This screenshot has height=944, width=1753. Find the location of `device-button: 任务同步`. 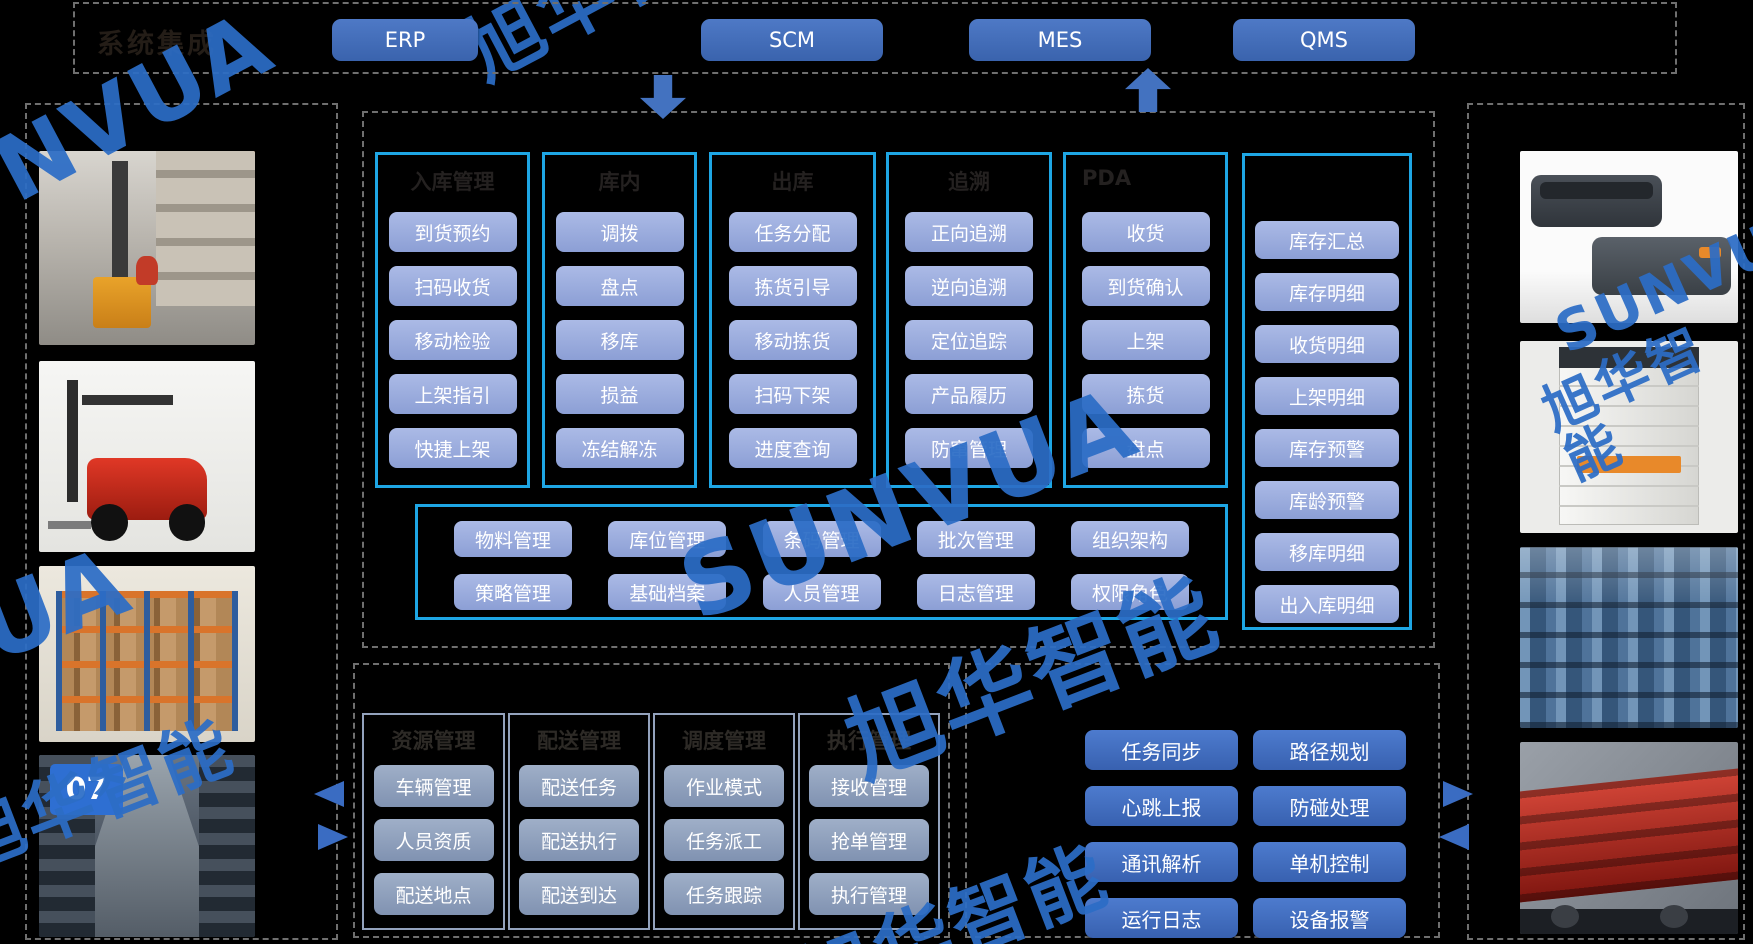

device-button: 任务同步 is located at coordinates (1161, 750).